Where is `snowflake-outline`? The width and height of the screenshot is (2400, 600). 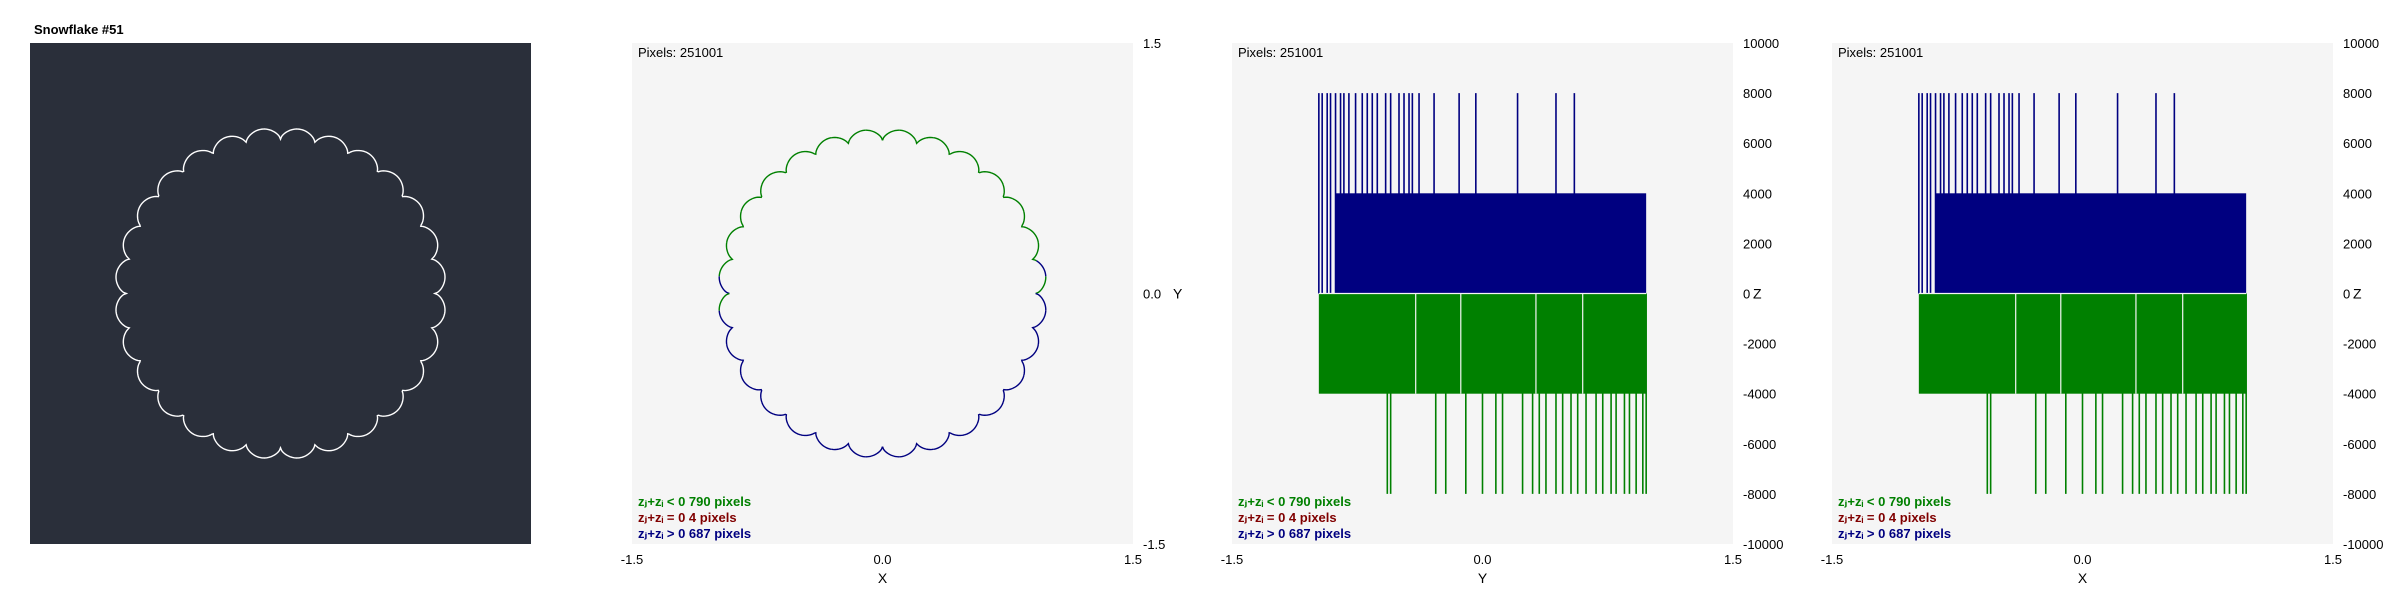 snowflake-outline is located at coordinates (280, 293).